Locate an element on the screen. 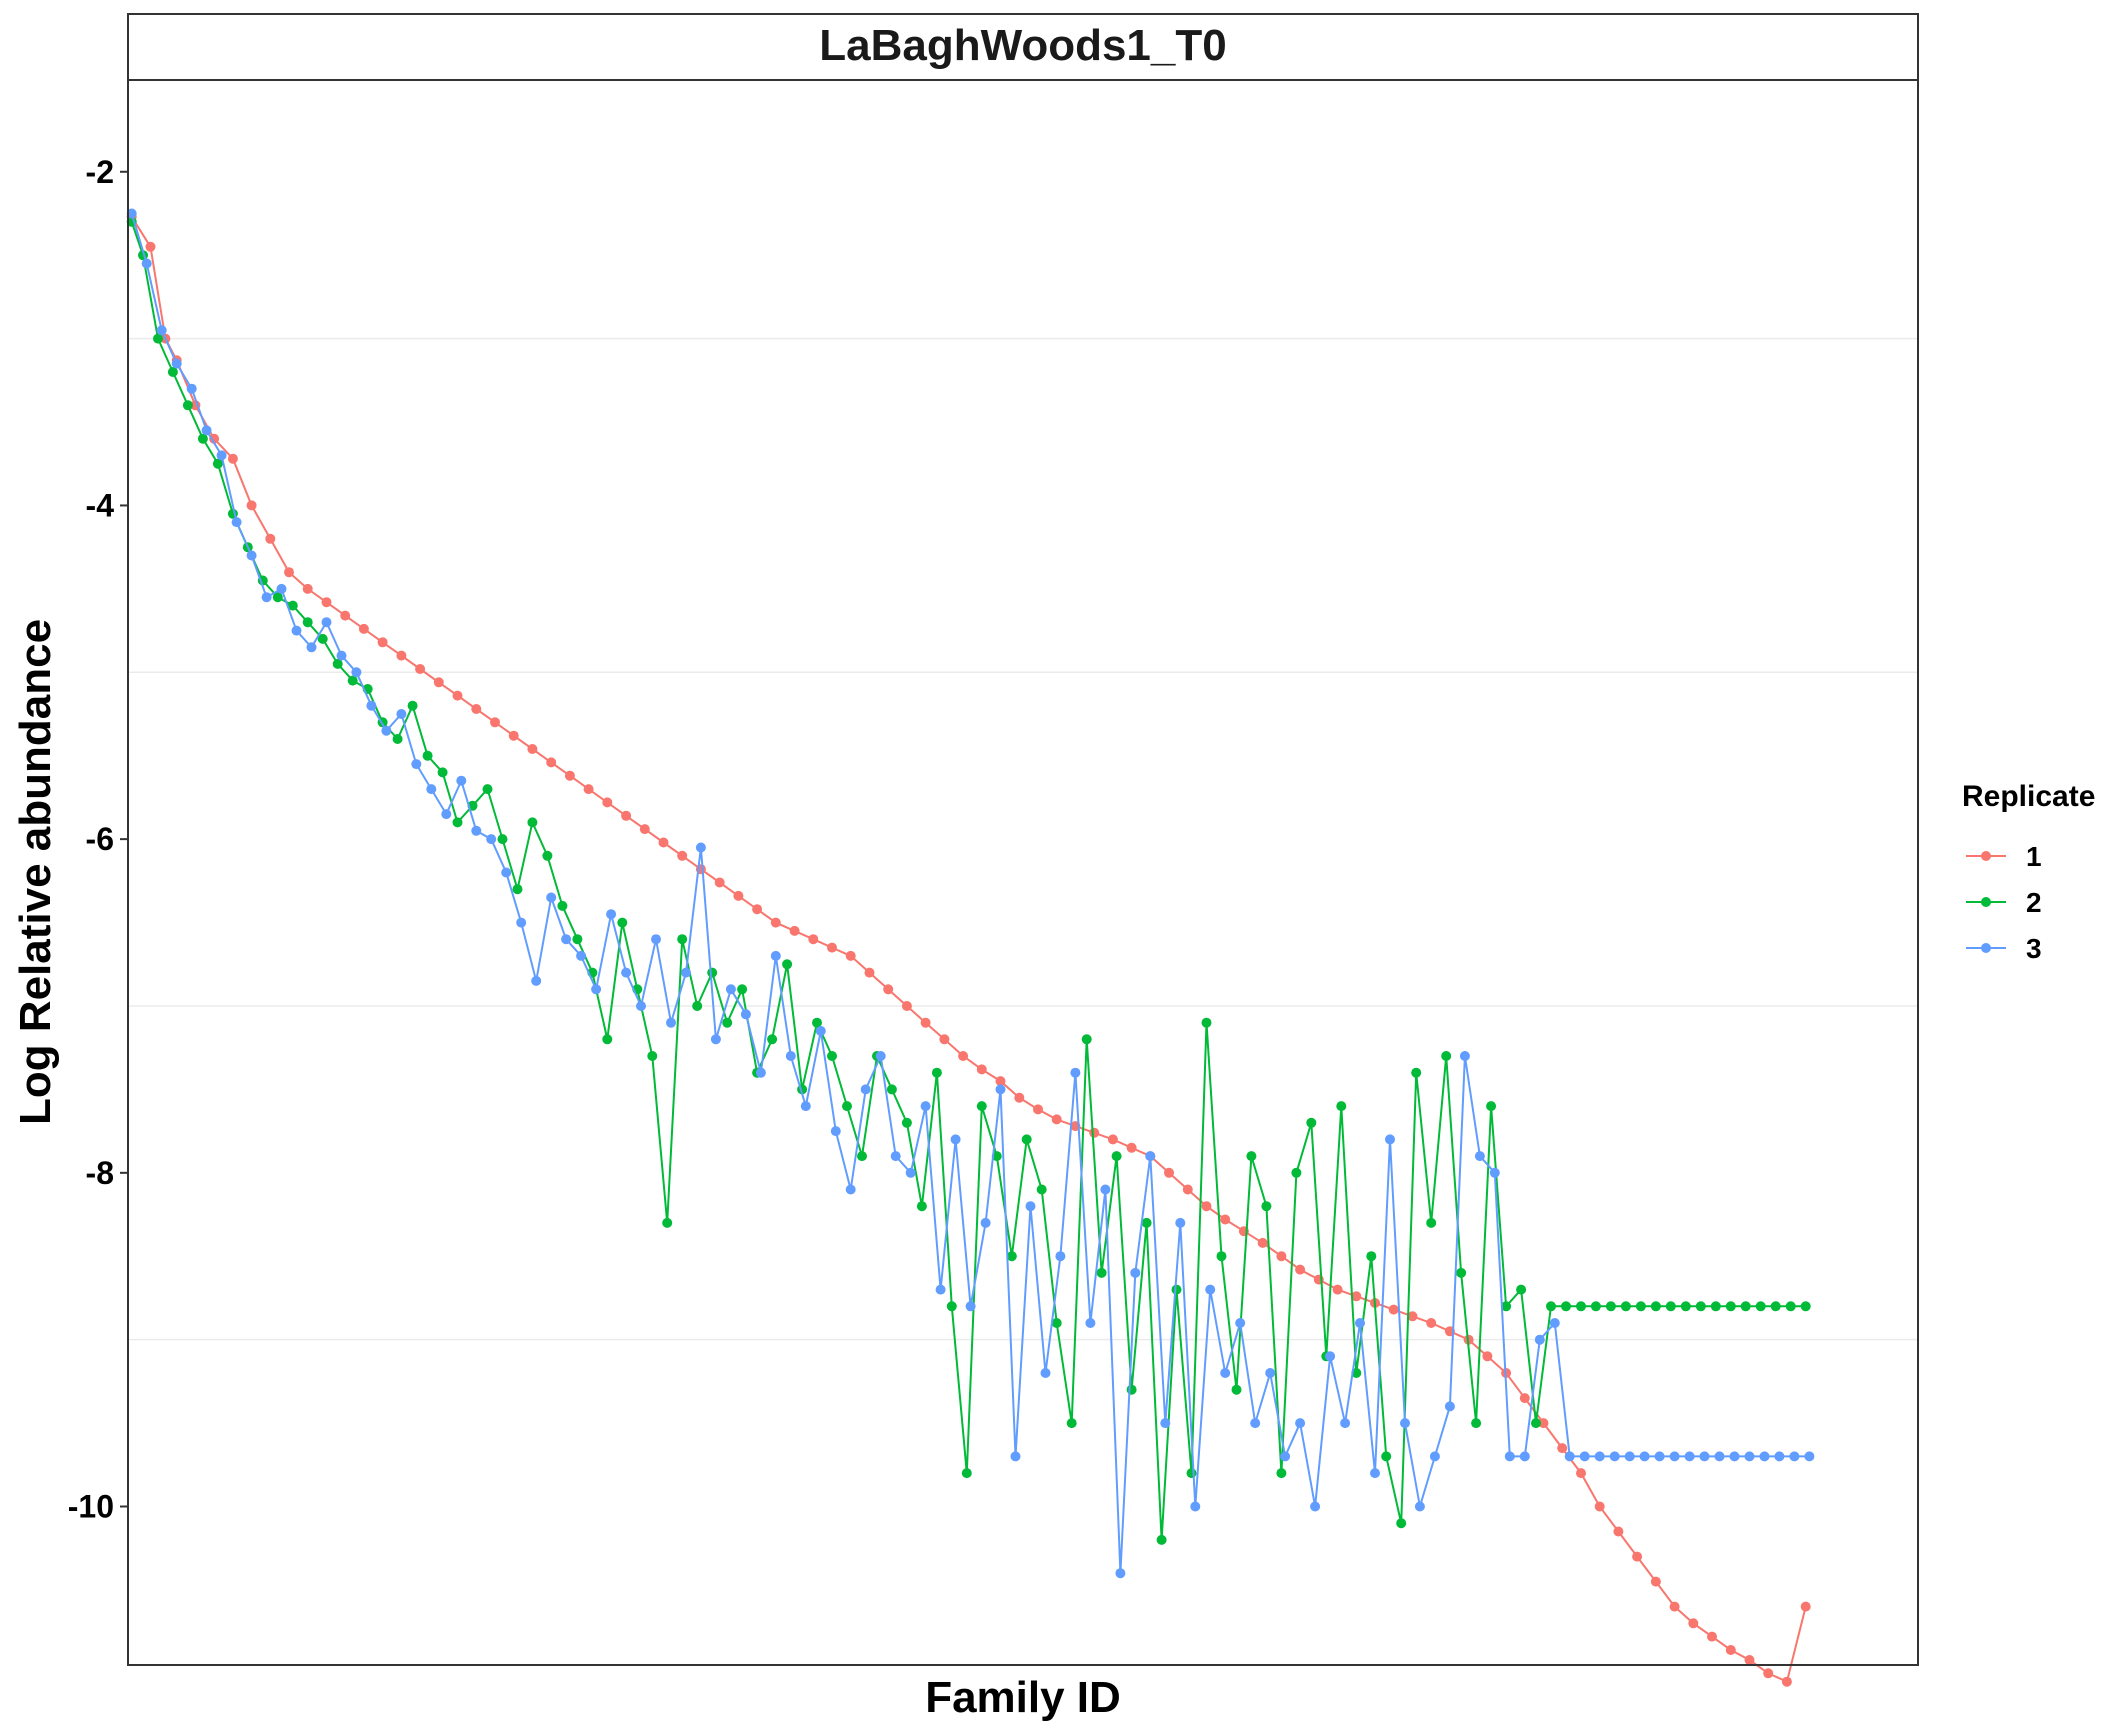 Image resolution: width=2112 pixels, height=1733 pixels. legend: Replicate 1 2 3 is located at coordinates (2028, 872).